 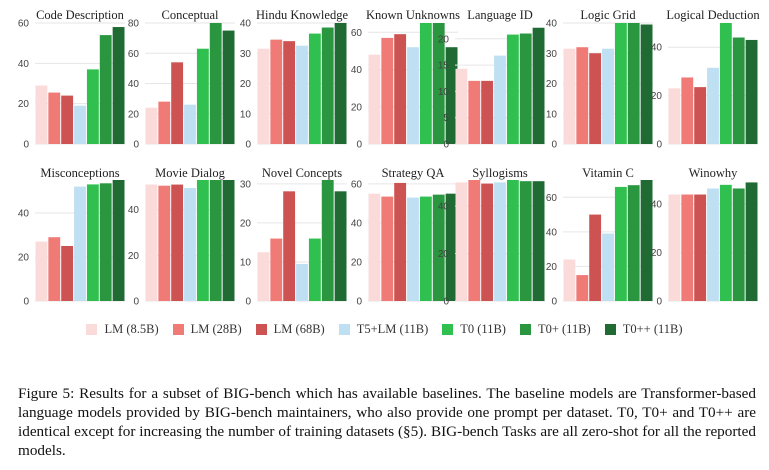 What do you see at coordinates (246, 114) in the screenshot?
I see `y-tick-label: 10` at bounding box center [246, 114].